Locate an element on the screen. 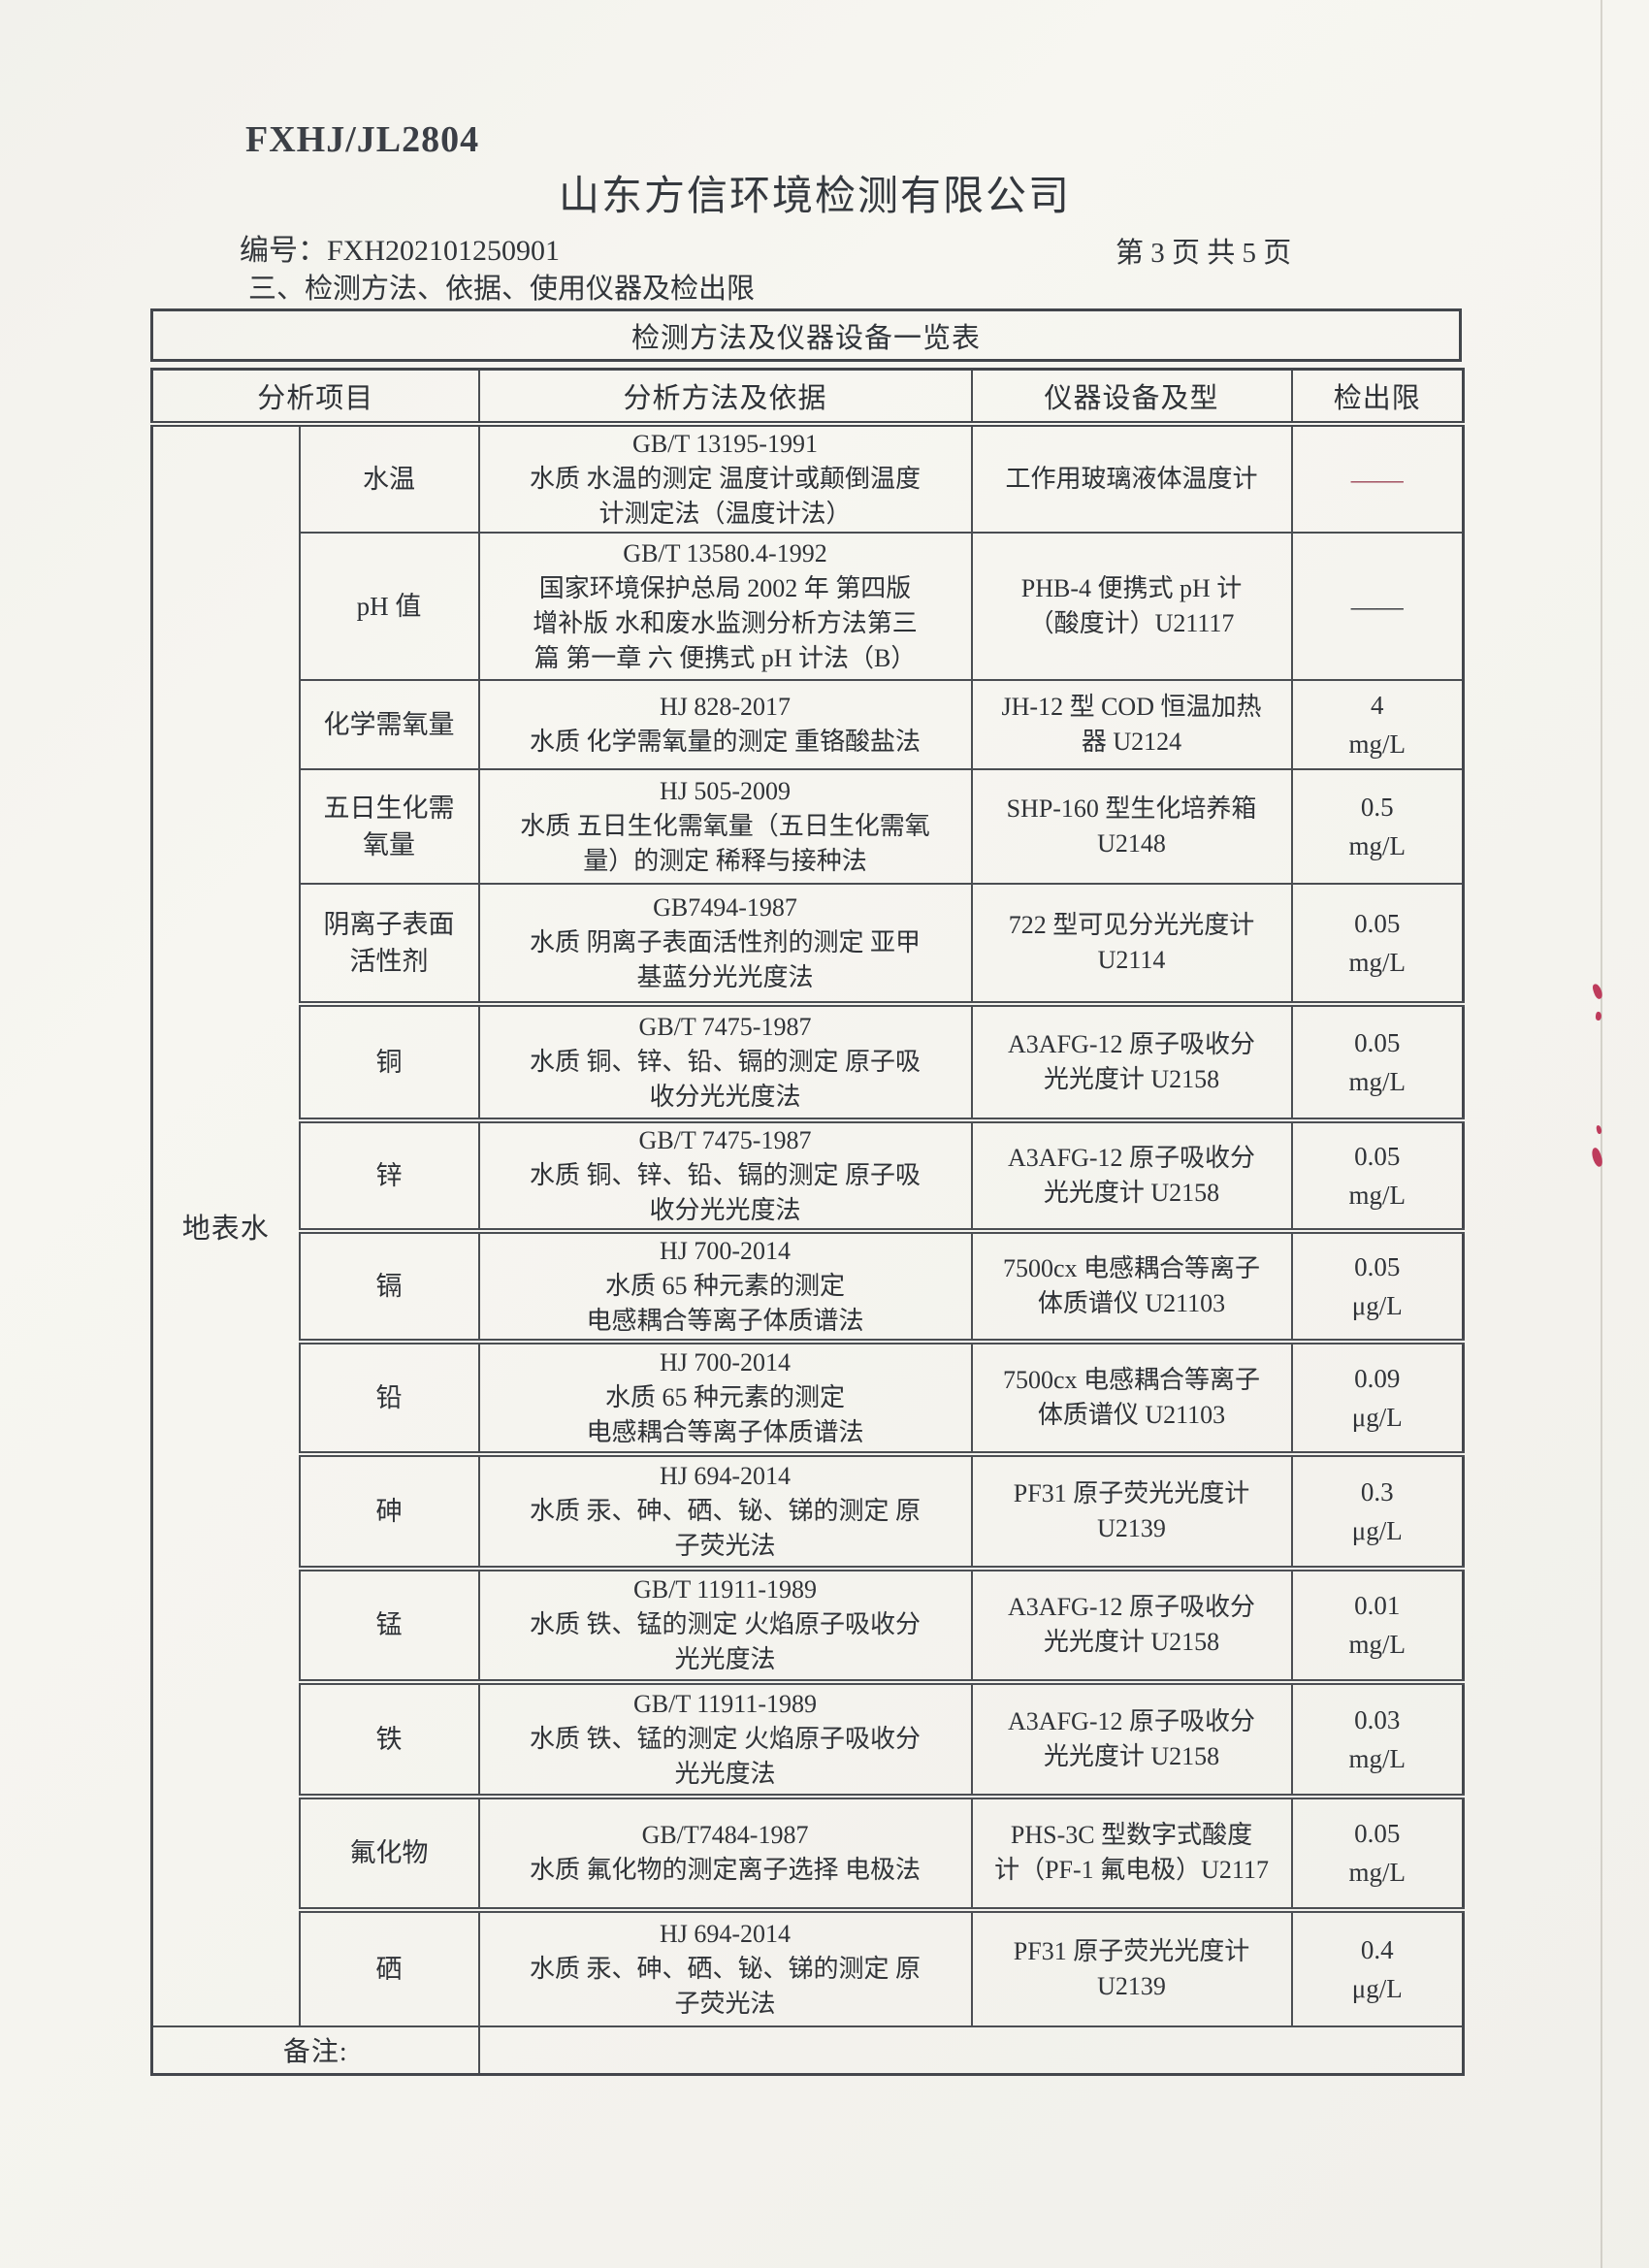 The height and width of the screenshot is (2268, 1649). detection-limit-cell-line: 0.5 is located at coordinates (1377, 807).